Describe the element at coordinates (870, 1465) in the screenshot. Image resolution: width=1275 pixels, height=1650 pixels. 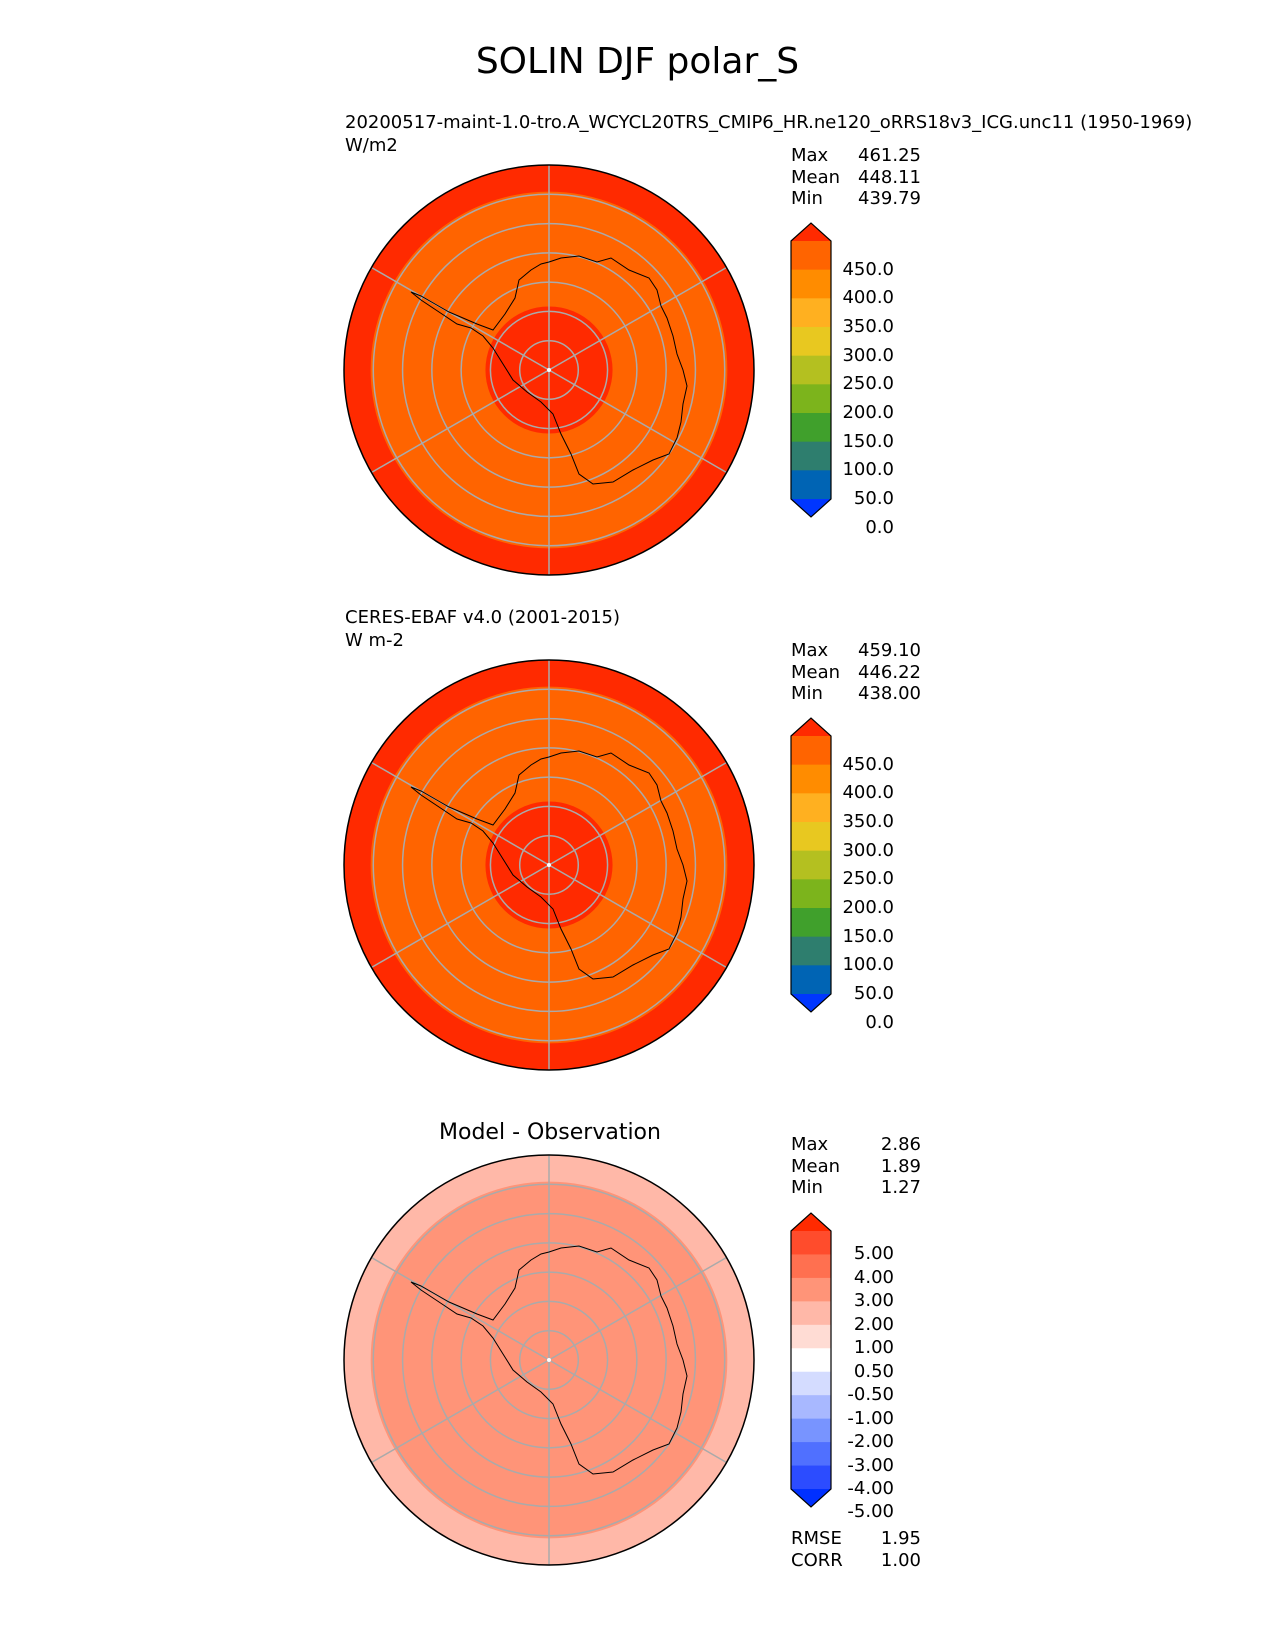
I see `colorbar-tick-label: -3.00` at that location.